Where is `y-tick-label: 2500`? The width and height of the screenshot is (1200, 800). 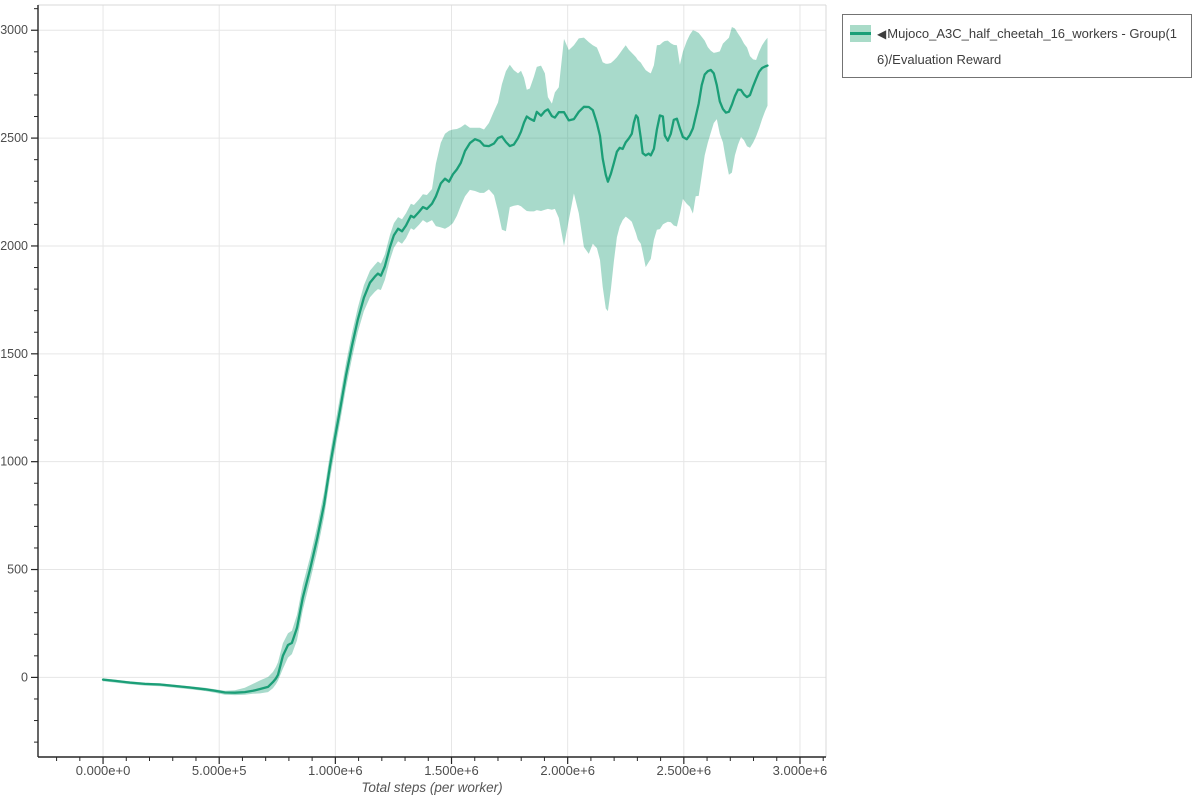
y-tick-label: 2500 is located at coordinates (14, 138).